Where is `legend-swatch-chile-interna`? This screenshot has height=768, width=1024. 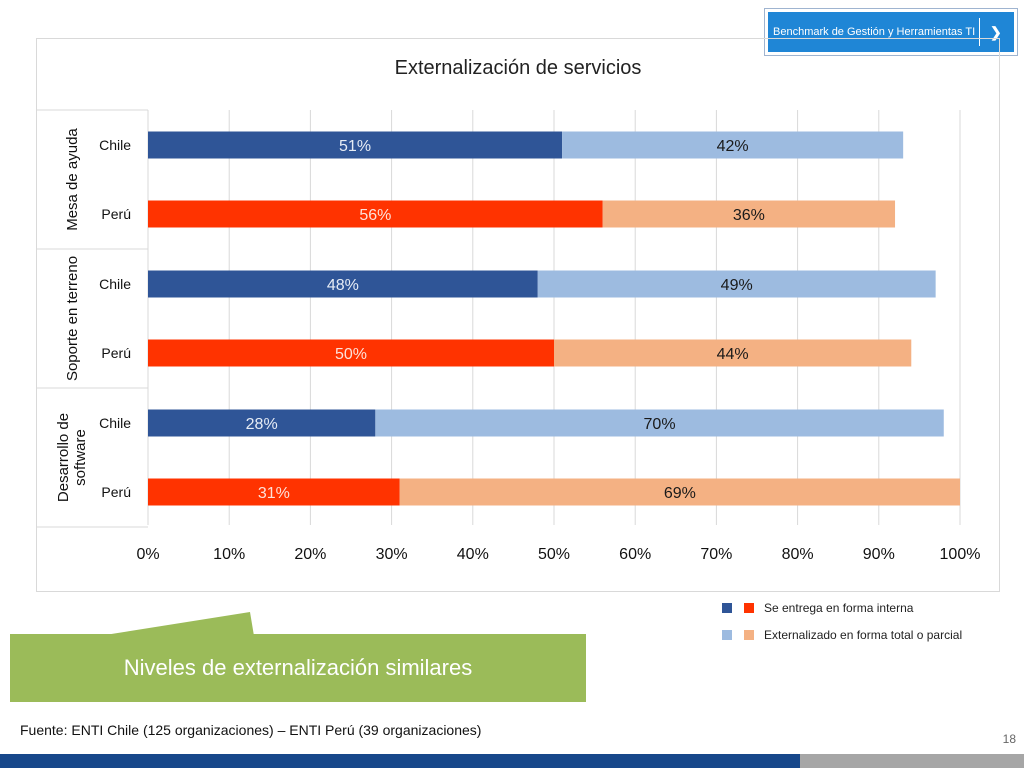
legend-swatch-chile-interna is located at coordinates (727, 608).